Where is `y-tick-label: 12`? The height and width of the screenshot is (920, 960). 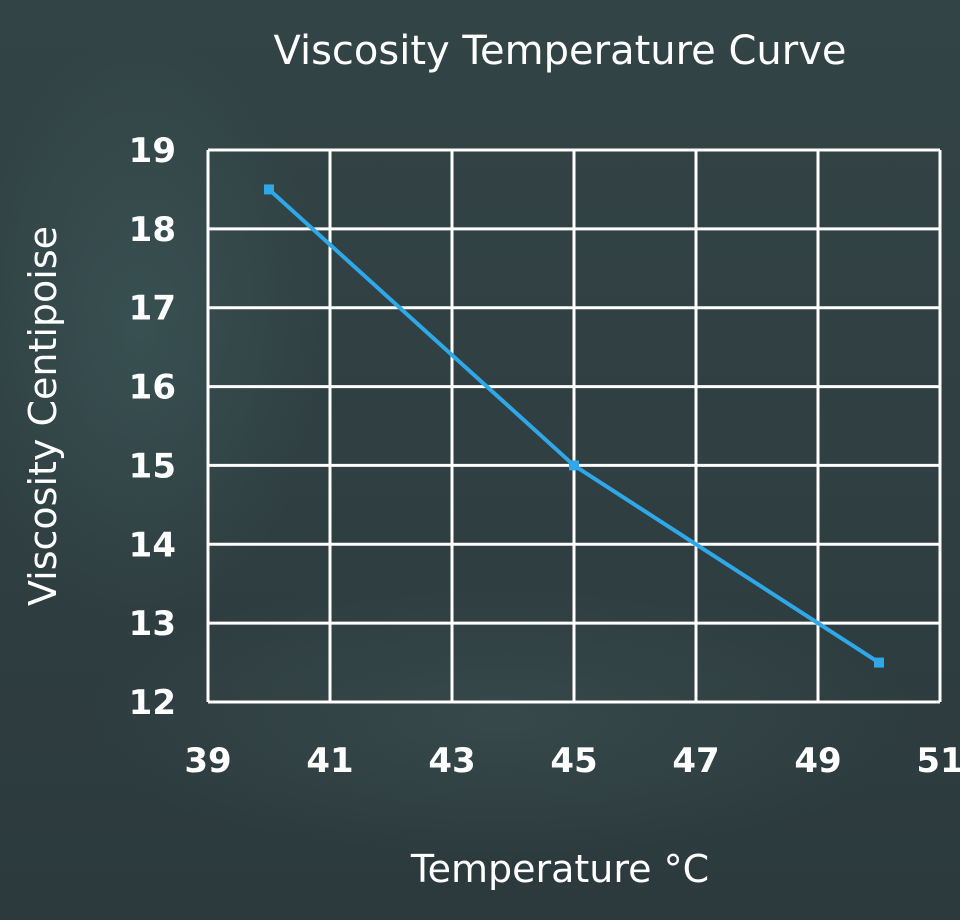
y-tick-label: 12 is located at coordinates (152, 703).